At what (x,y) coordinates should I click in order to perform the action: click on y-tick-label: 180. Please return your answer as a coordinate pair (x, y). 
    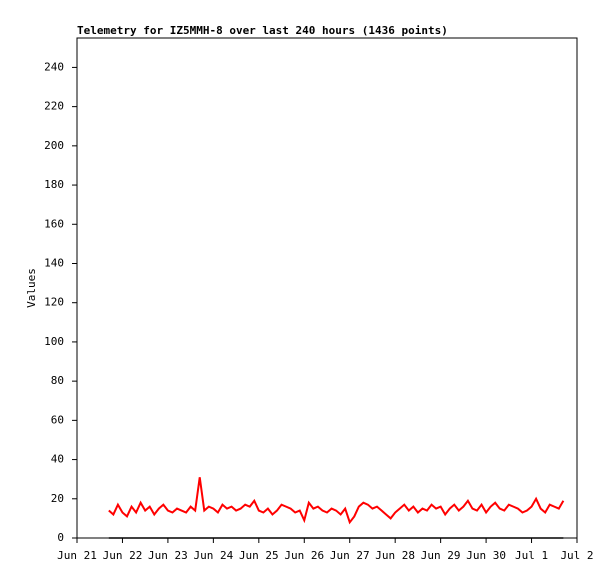
    Looking at the image, I should click on (54, 184).